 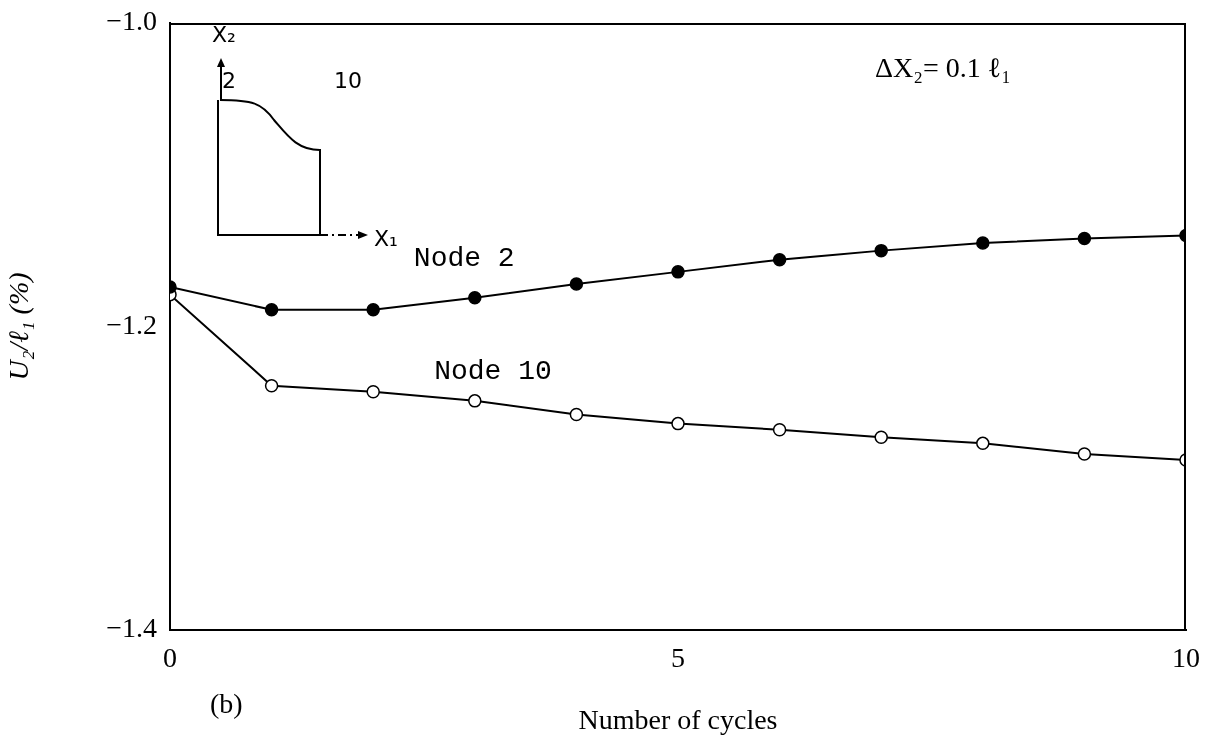 I want to click on annotation: ΔX₂= 0.1 ℓ₁, so click(x=943, y=68).